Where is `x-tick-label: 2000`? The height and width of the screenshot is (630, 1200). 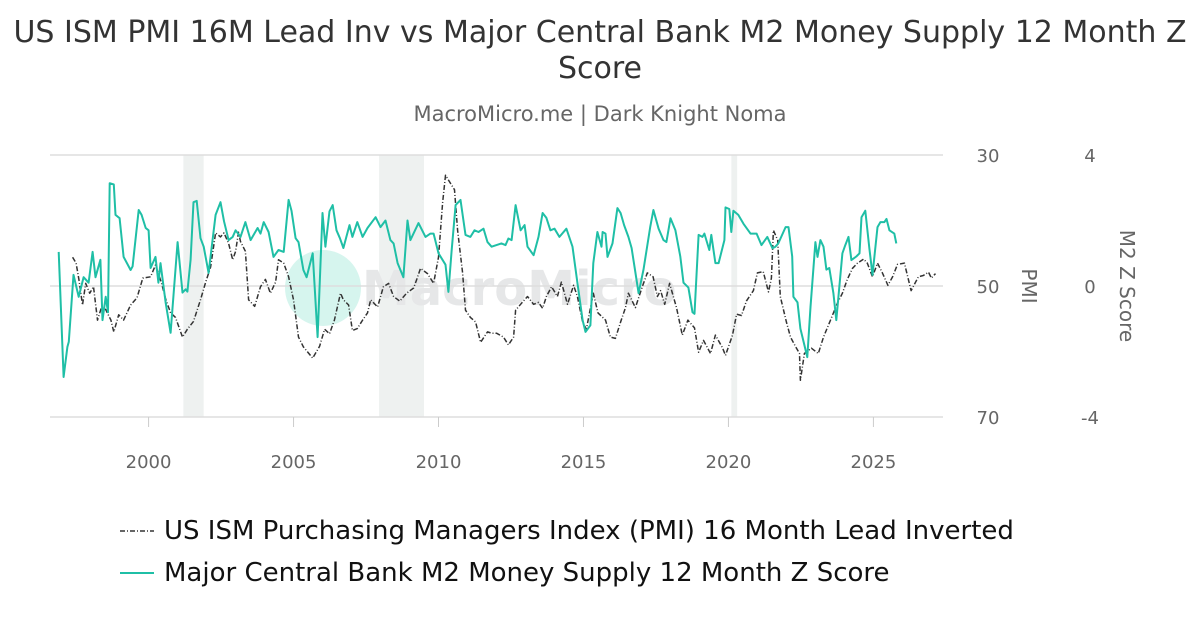
x-tick-label: 2000 is located at coordinates (149, 462).